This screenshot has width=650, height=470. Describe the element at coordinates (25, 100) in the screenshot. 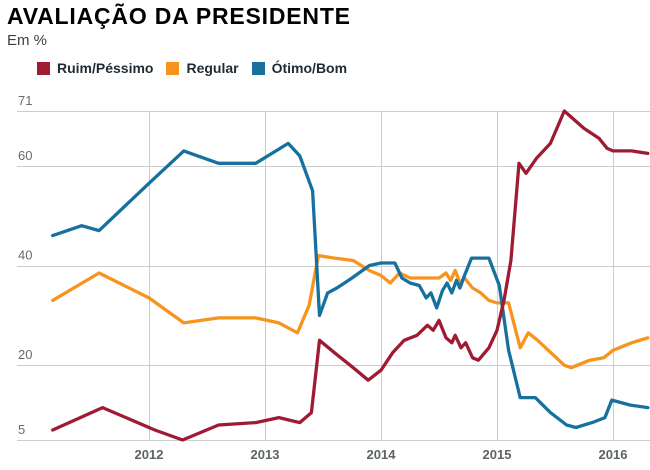

I see `y-tick-label-71: 71` at that location.